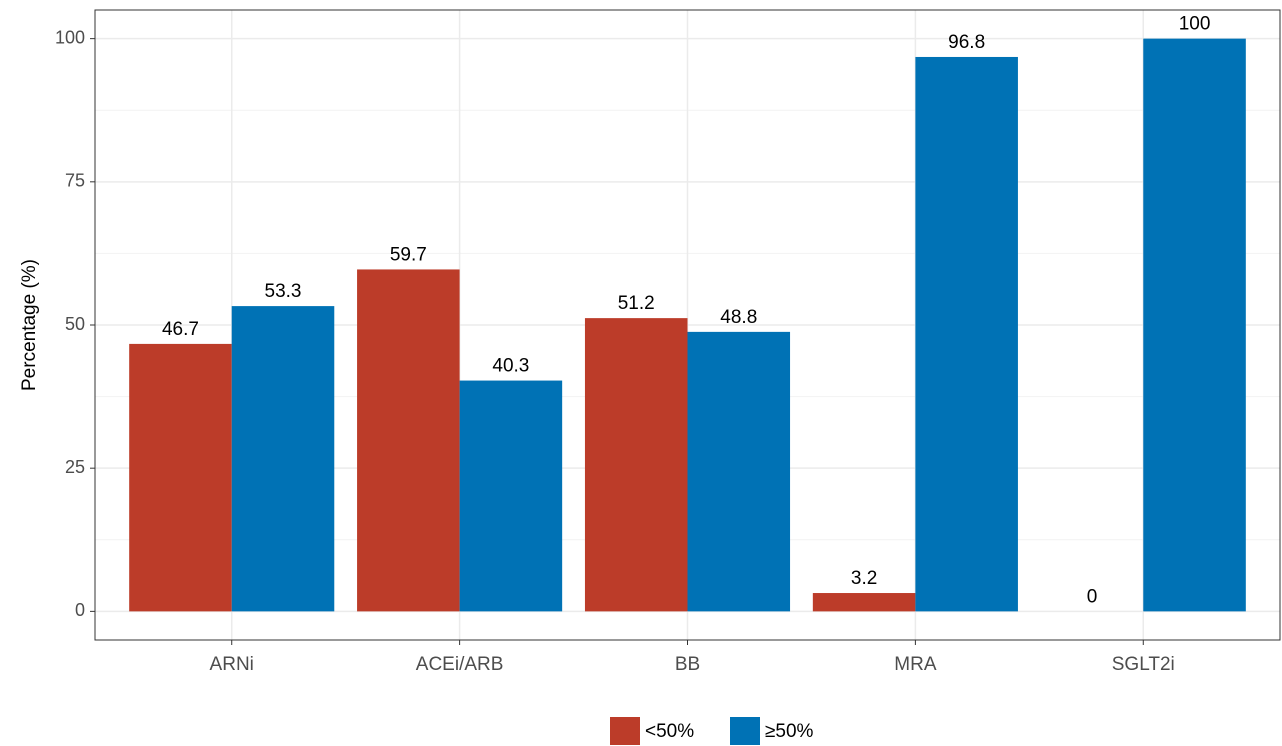 This screenshot has height=746, width=1282. I want to click on value-label: 0, so click(1092, 596).